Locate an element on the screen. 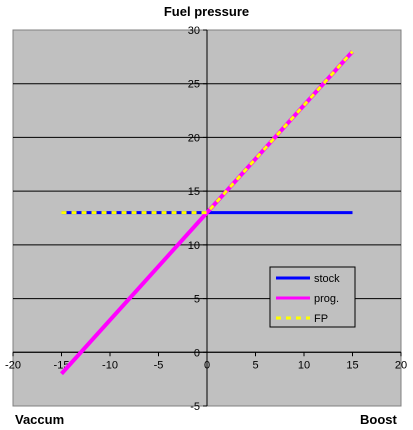 Image resolution: width=413 pixels, height=430 pixels. y-tick-label: 5 is located at coordinates (197, 300).